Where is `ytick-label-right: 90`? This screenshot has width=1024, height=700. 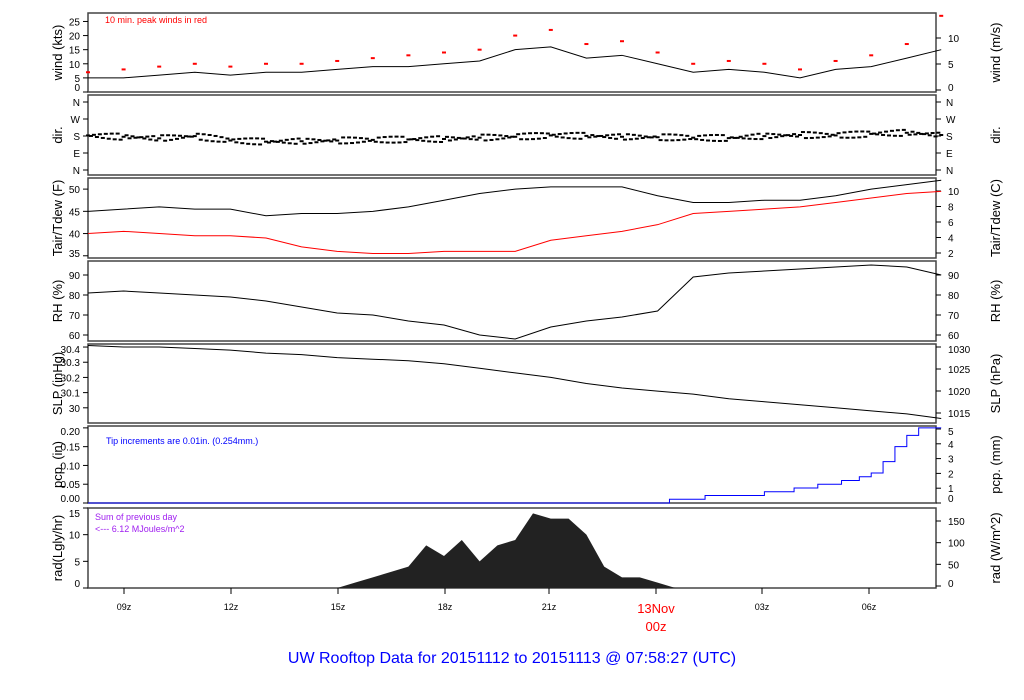 ytick-label-right: 90 is located at coordinates (954, 276).